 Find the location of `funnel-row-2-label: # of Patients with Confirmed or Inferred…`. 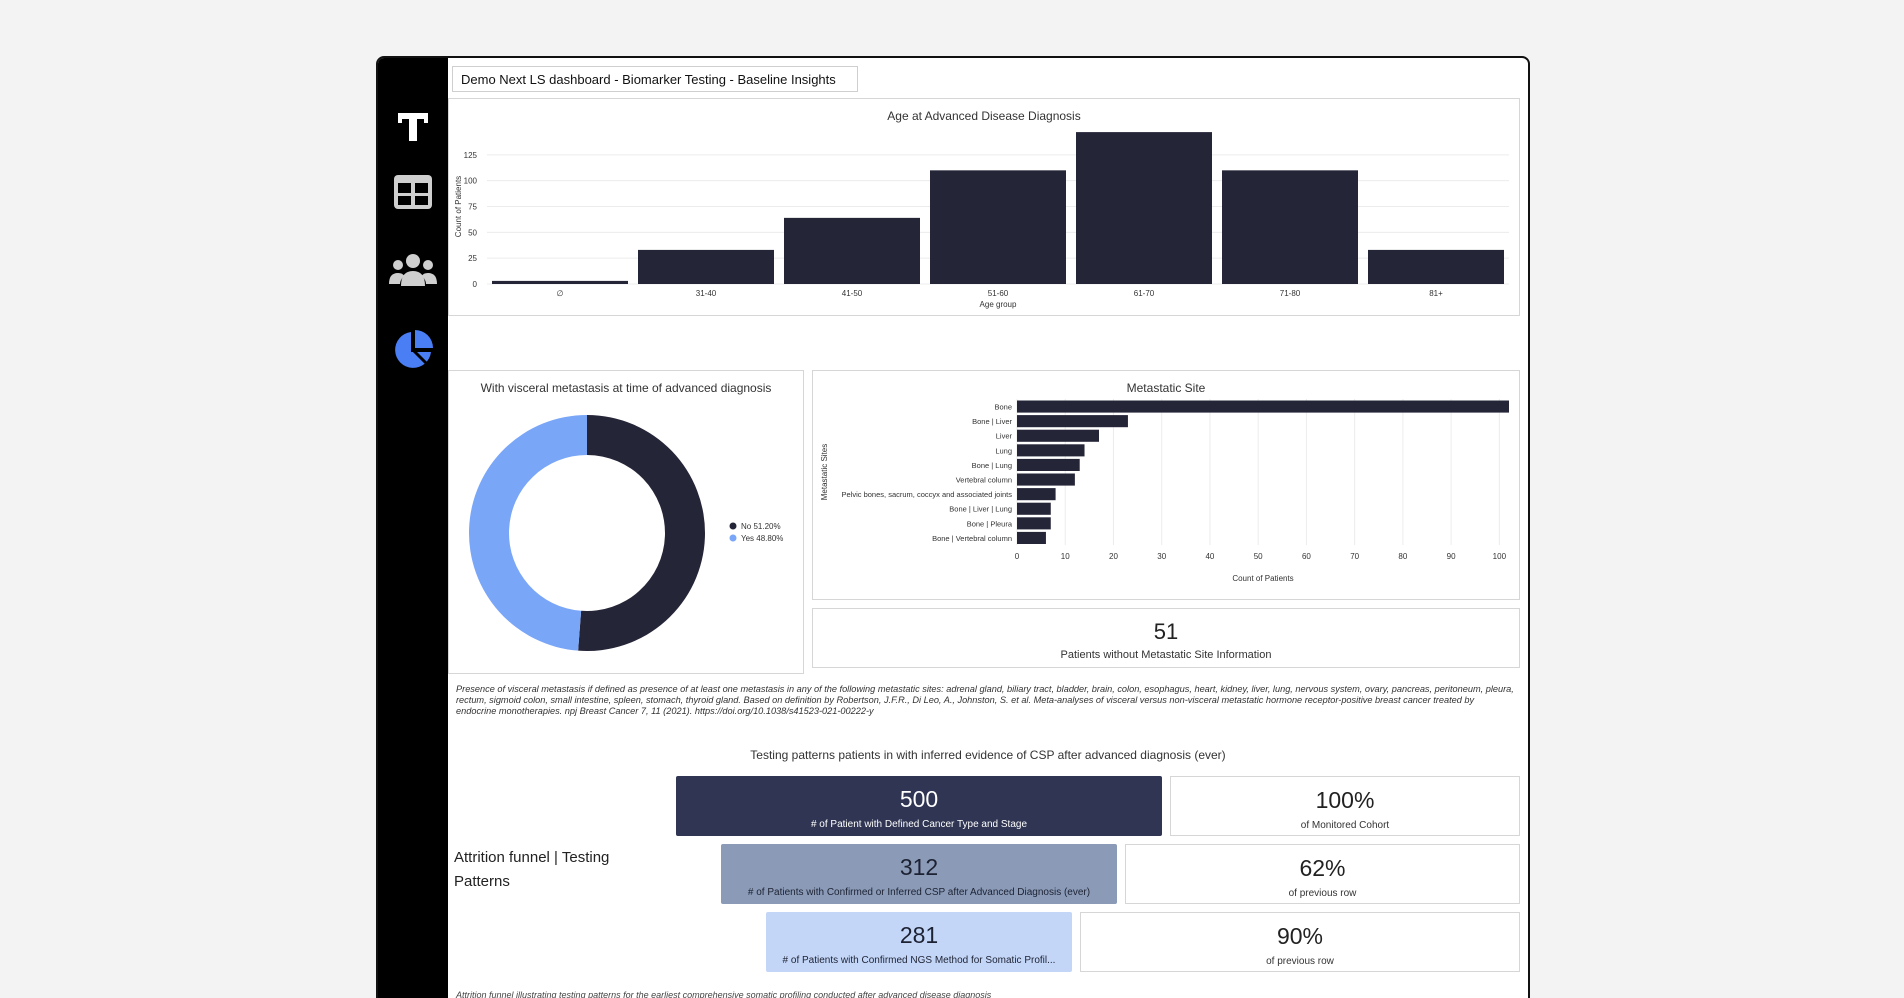

funnel-row-2-label: # of Patients with Confirmed or Inferred… is located at coordinates (919, 892).